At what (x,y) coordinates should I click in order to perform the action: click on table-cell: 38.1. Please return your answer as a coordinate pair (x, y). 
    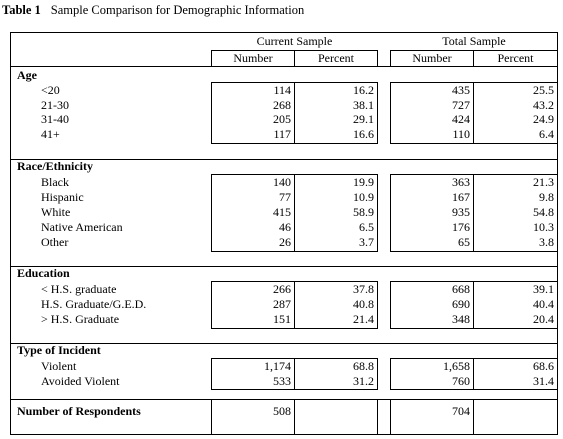
    Looking at the image, I should click on (363, 104).